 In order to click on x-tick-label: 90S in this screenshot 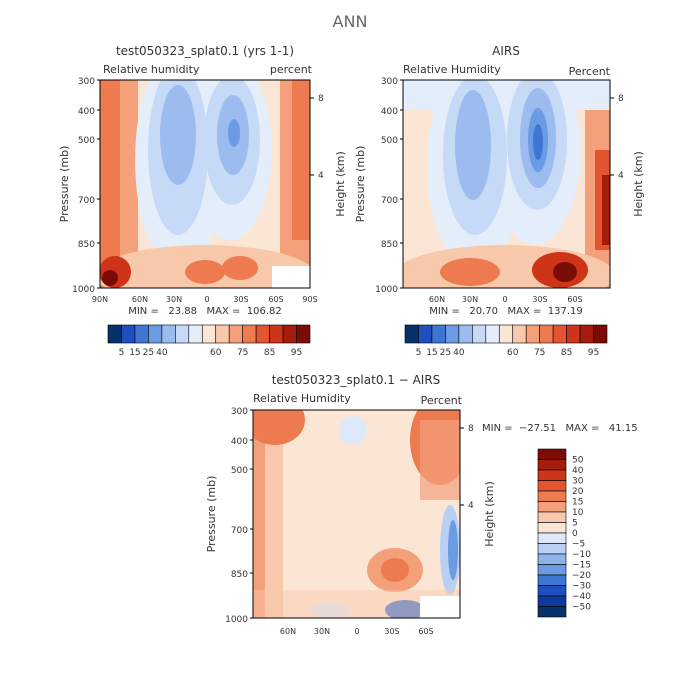, I will do `click(309, 299)`.